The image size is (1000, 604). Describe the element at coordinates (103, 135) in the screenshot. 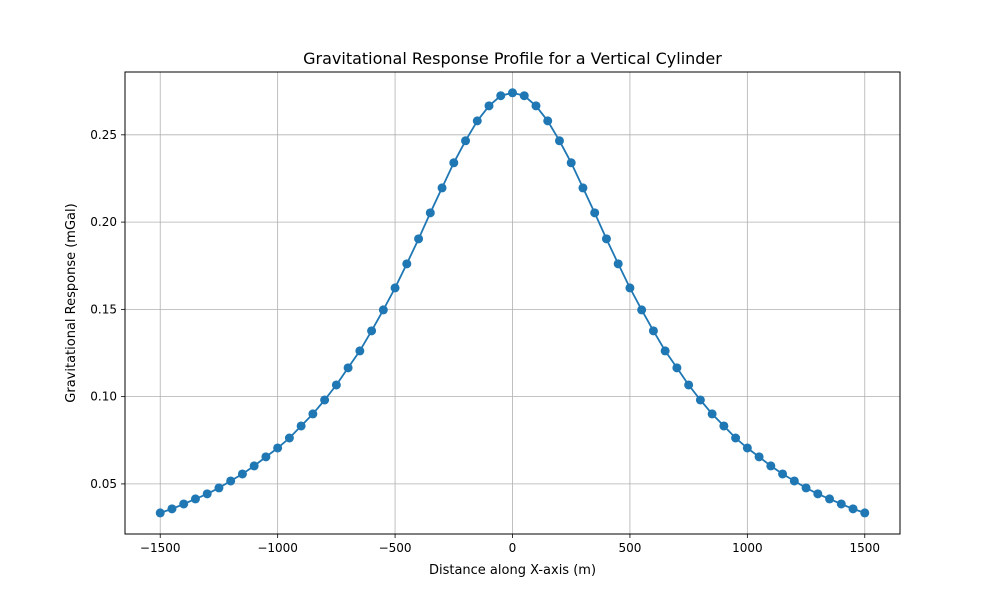

I see `y-tick-label: 0.25` at that location.